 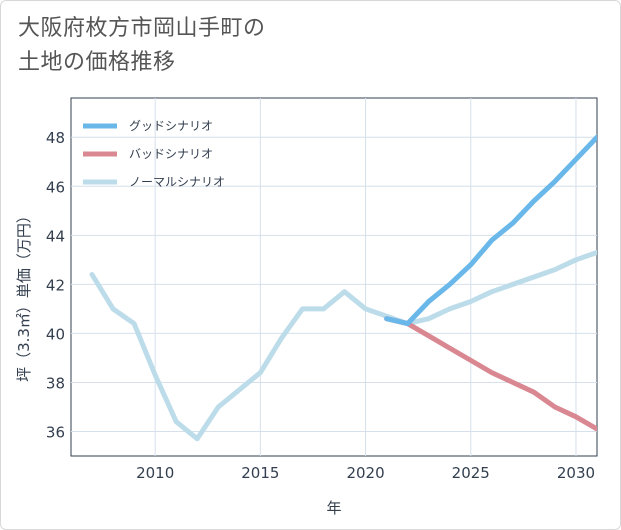 I want to click on y-tick-label-40: 40, so click(x=55, y=334).